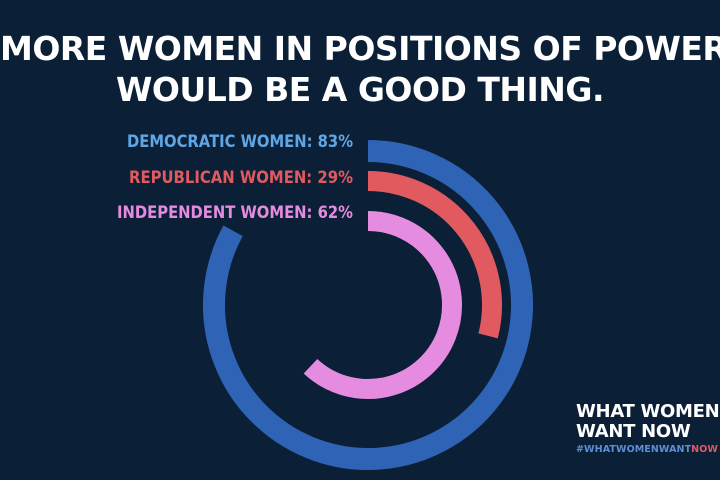 This screenshot has width=720, height=480. What do you see at coordinates (434, 255) in the screenshot?
I see `arc-republican-women` at bounding box center [434, 255].